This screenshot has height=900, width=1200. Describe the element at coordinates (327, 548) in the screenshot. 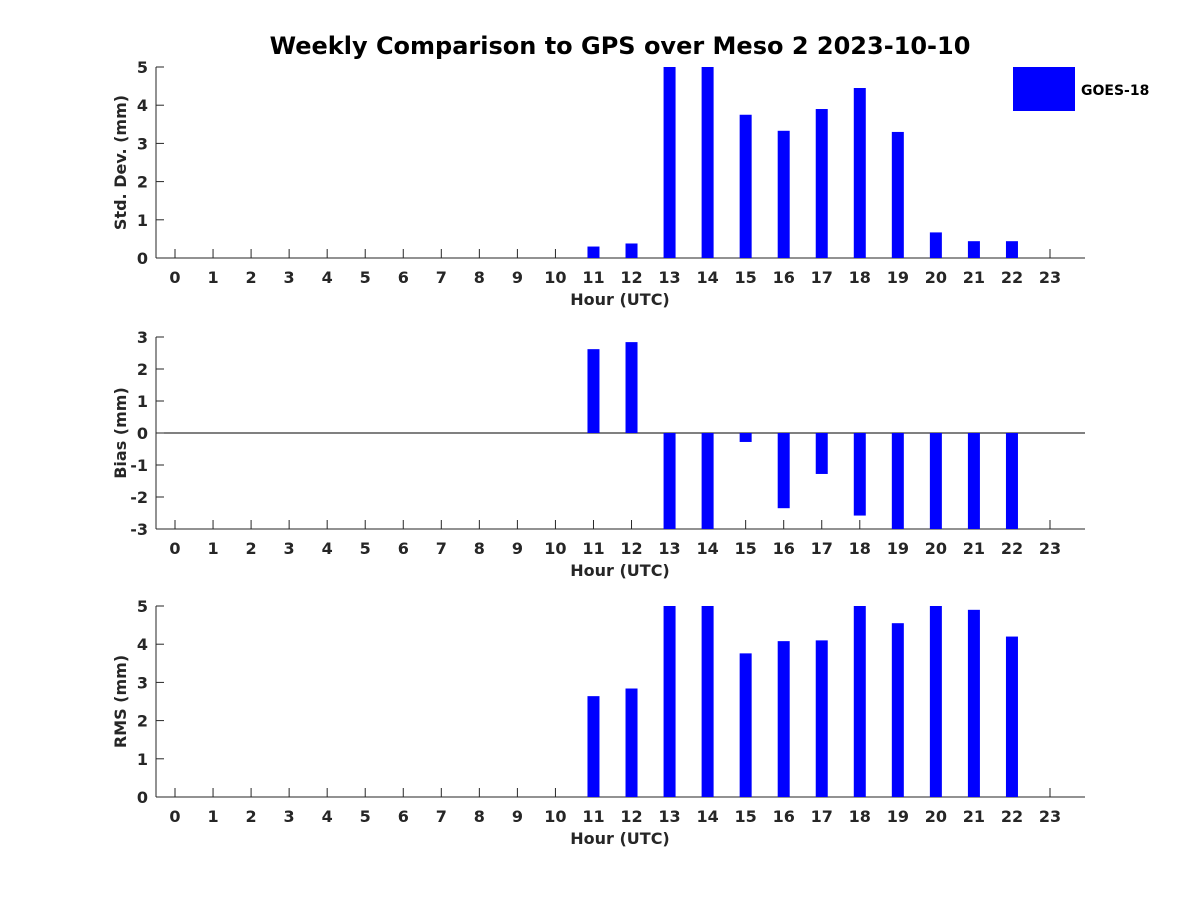

I see `x-tick-label: 4` at that location.